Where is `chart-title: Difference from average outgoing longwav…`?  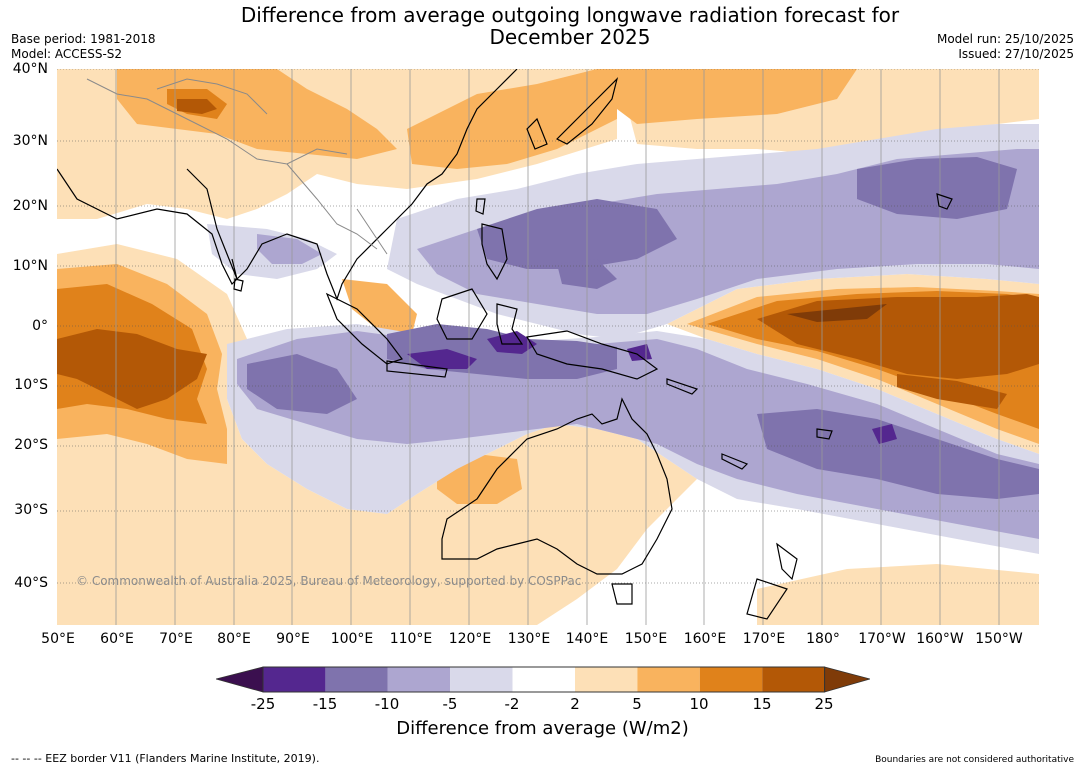
chart-title: Difference from average outgoing longwav… is located at coordinates (542, 26).